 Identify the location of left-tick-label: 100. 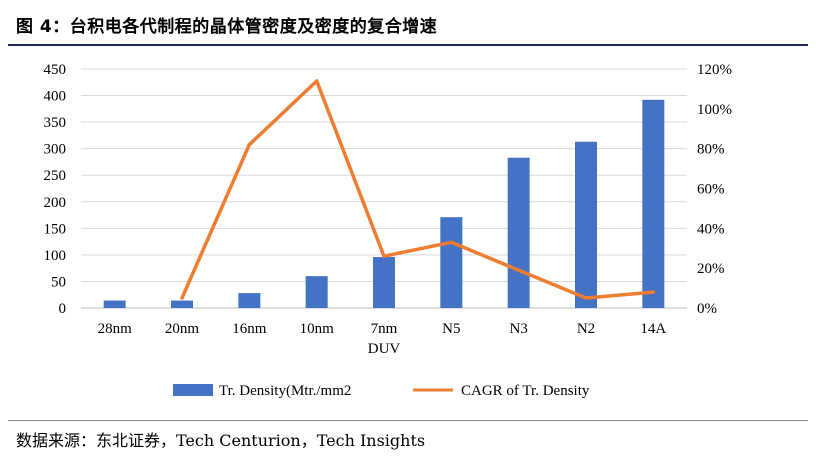
(55, 256).